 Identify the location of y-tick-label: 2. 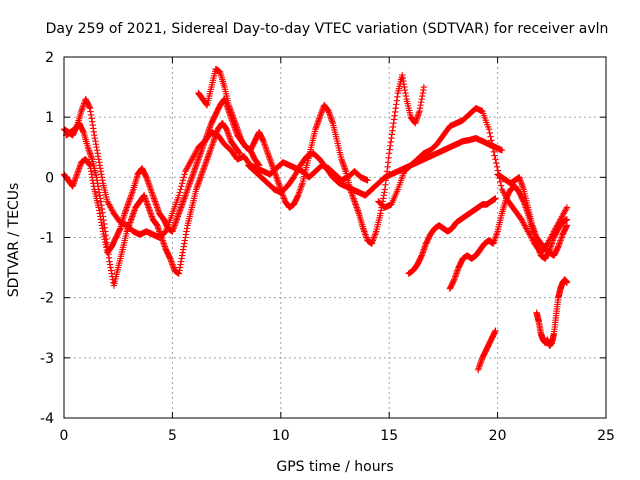
(49, 58).